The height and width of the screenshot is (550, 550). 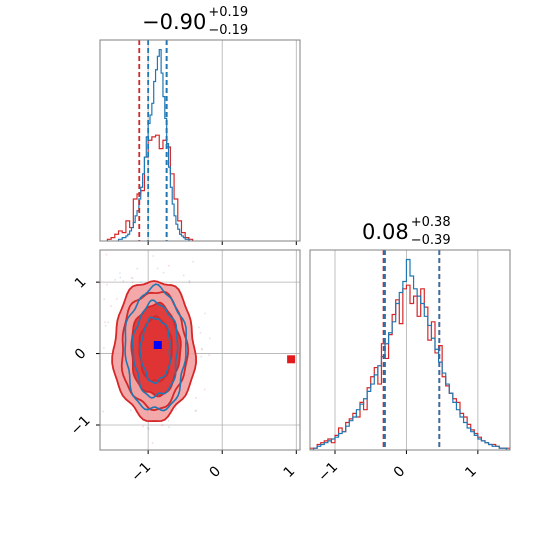 What do you see at coordinates (328, 472) in the screenshot?
I see `hist-1-xtick-label-0: −1` at bounding box center [328, 472].